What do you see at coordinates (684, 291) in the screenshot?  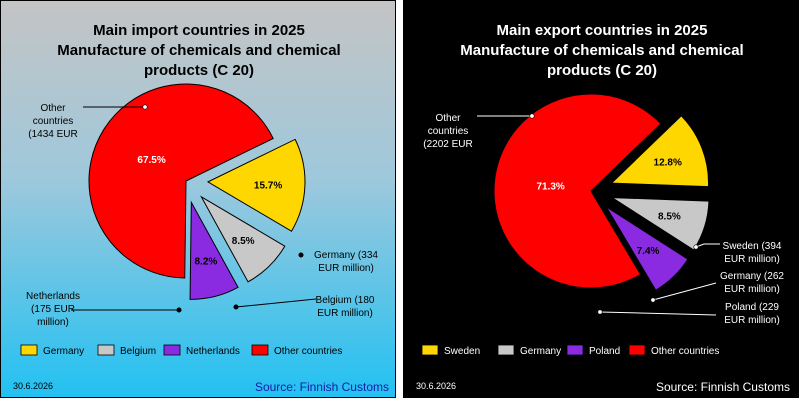 I see `export-leader-line-germany` at bounding box center [684, 291].